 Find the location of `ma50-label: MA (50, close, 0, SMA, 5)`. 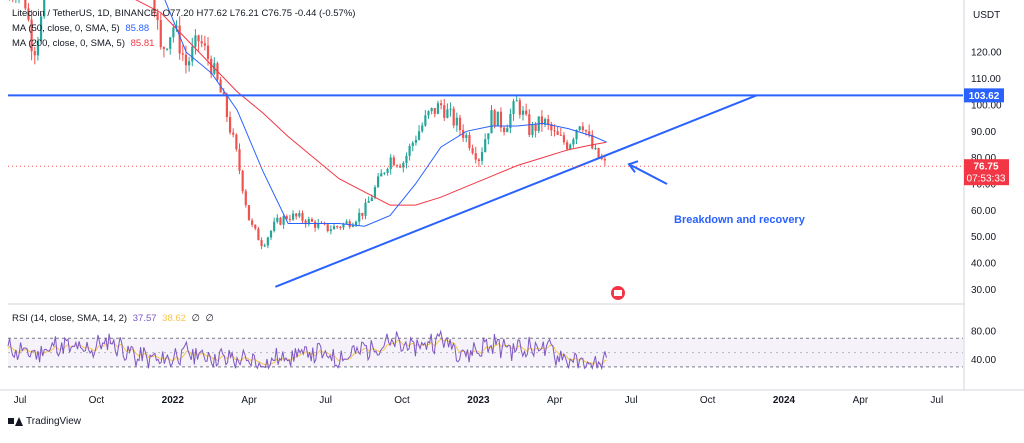

ma50-label: MA (50, close, 0, SMA, 5) is located at coordinates (66, 28).